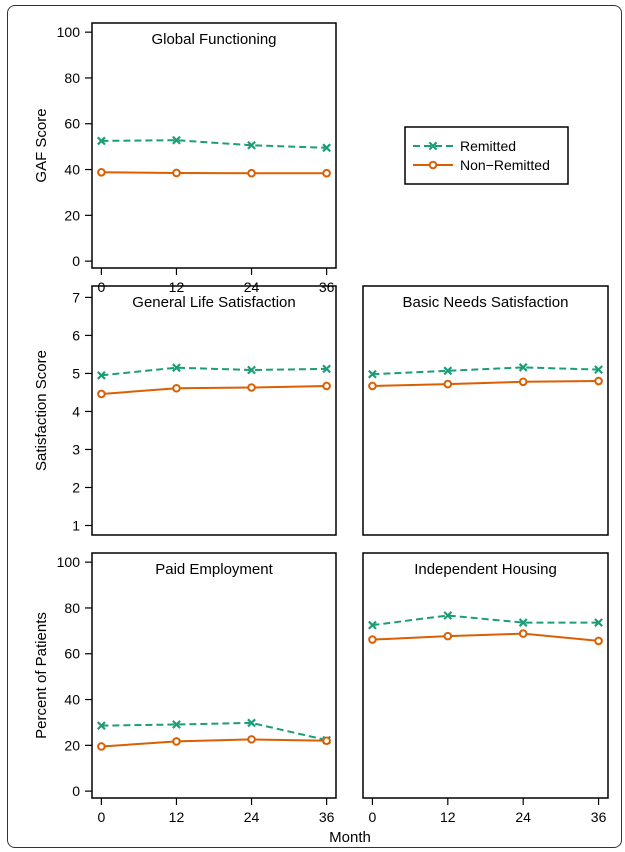 The width and height of the screenshot is (625, 852). Describe the element at coordinates (41, 145) in the screenshot. I see `y-axis-label: GAF Score` at that location.